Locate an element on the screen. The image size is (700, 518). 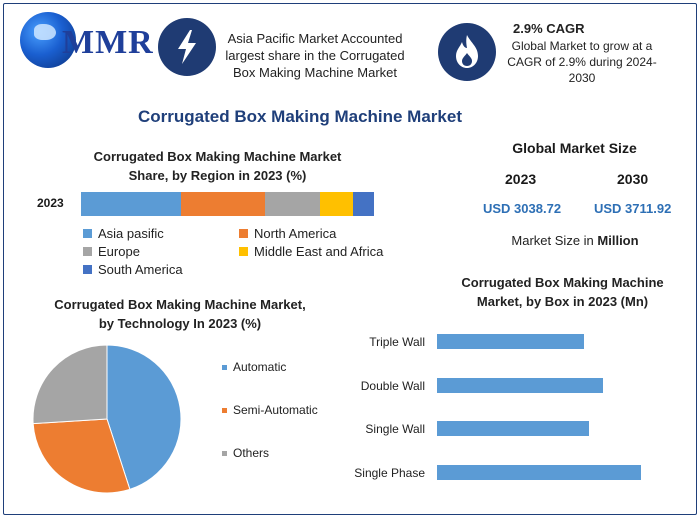
box-category-single-phase: Single Phase is located at coordinates (389, 473).